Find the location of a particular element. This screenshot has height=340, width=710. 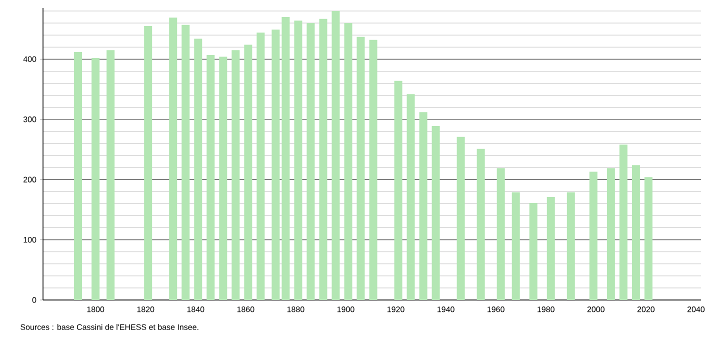

x-tick-label: 2040 is located at coordinates (696, 309).